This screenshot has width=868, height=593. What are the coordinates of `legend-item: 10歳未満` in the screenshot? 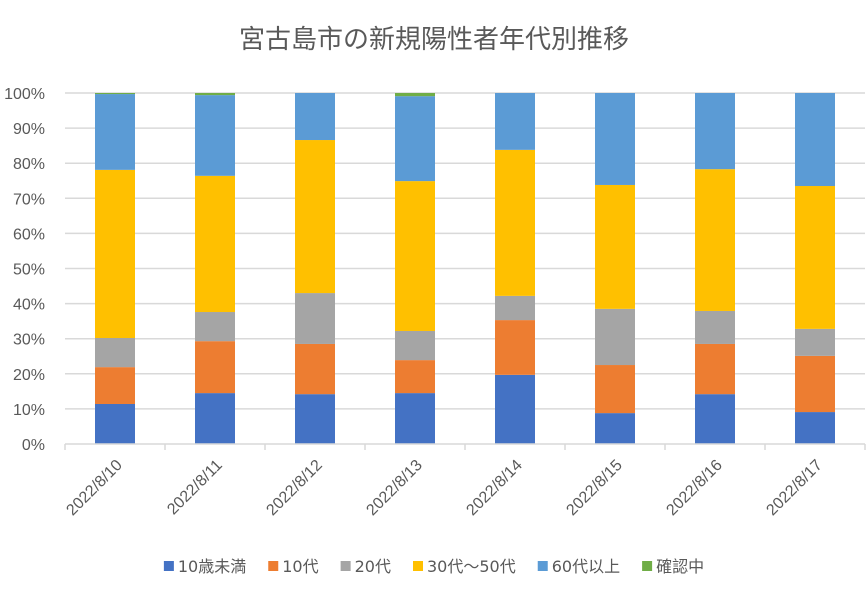 It's located at (204, 566).